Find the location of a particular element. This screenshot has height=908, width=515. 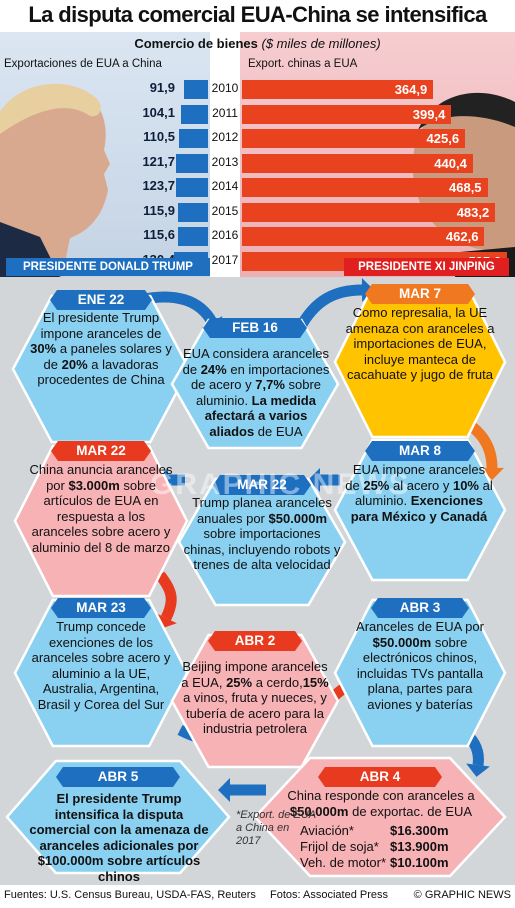

year-label: 2014 is located at coordinates (225, 186).